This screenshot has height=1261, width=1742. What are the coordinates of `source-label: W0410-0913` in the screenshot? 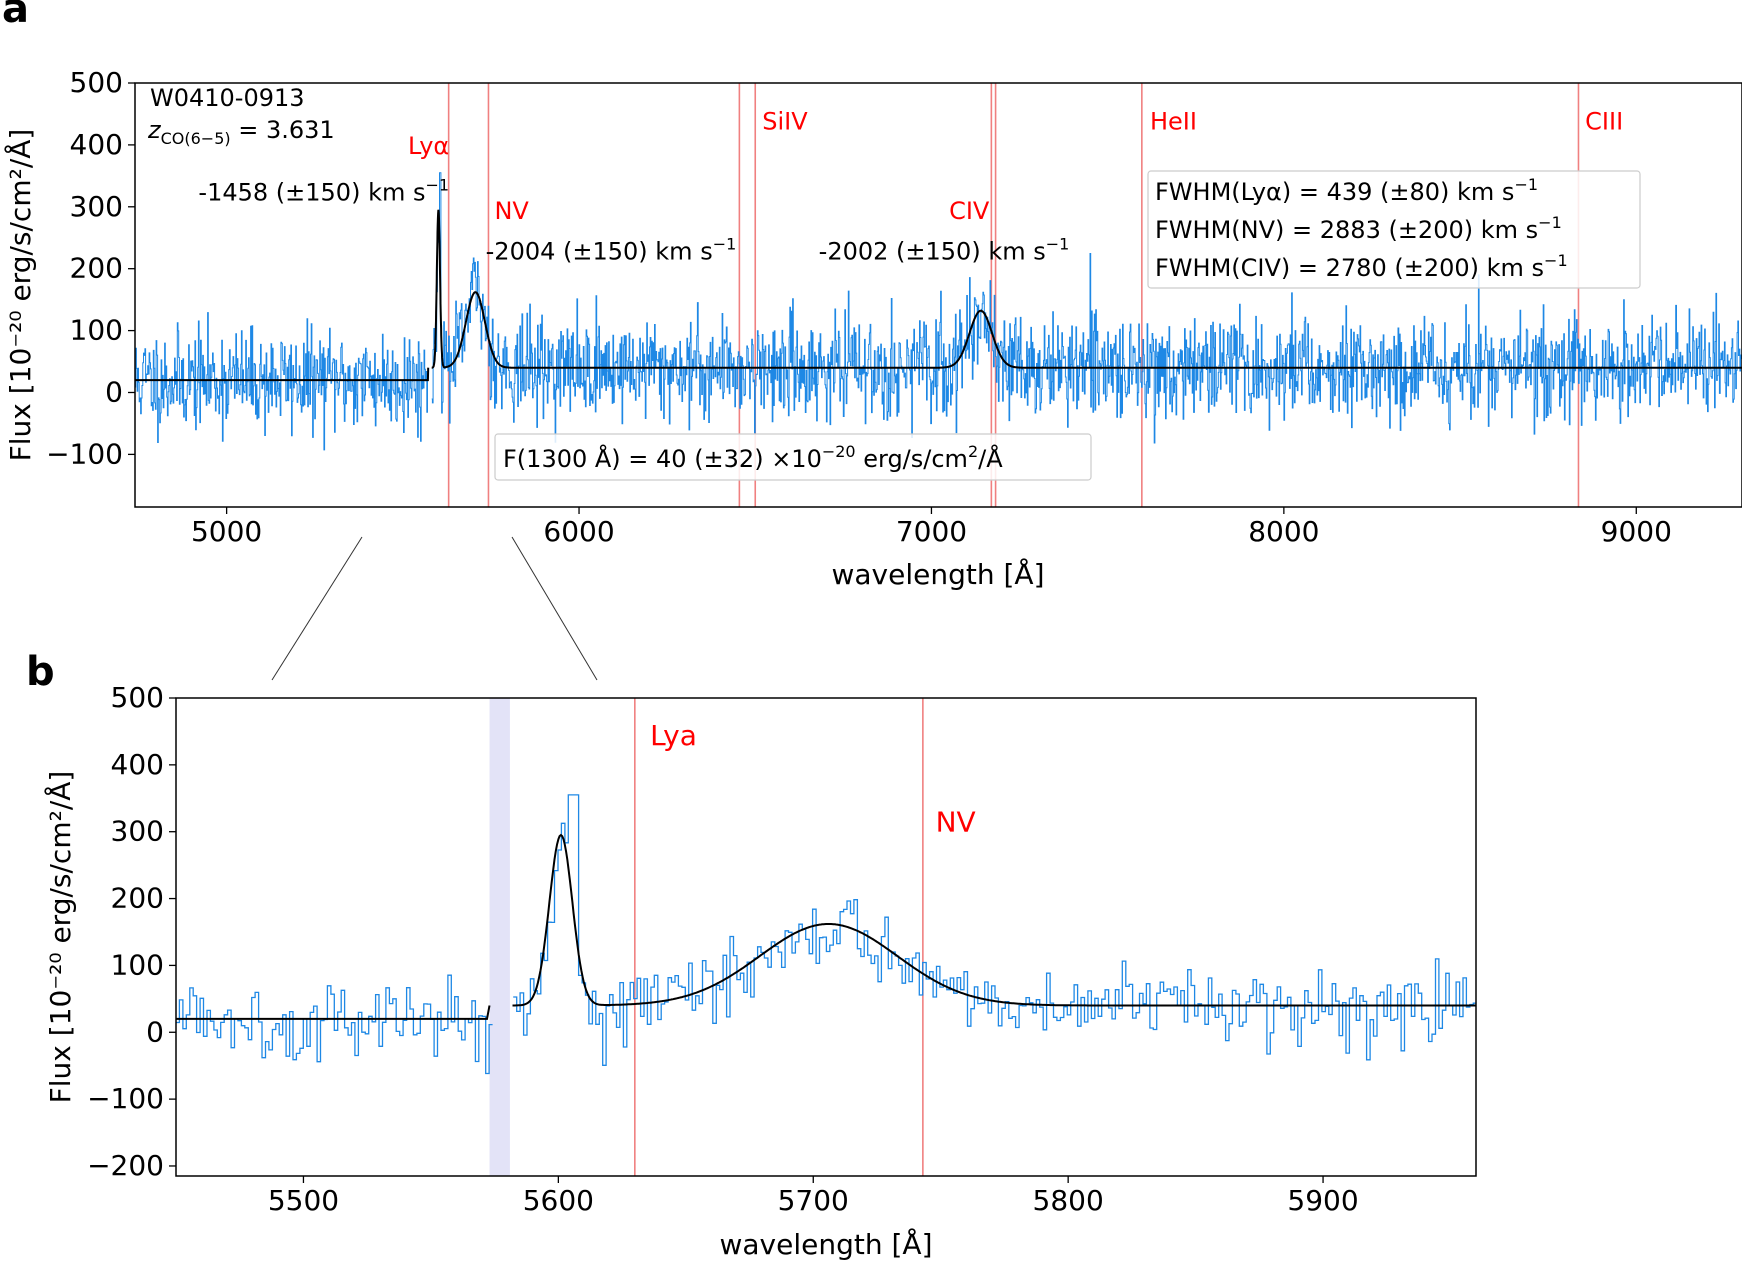 It's located at (227, 98).